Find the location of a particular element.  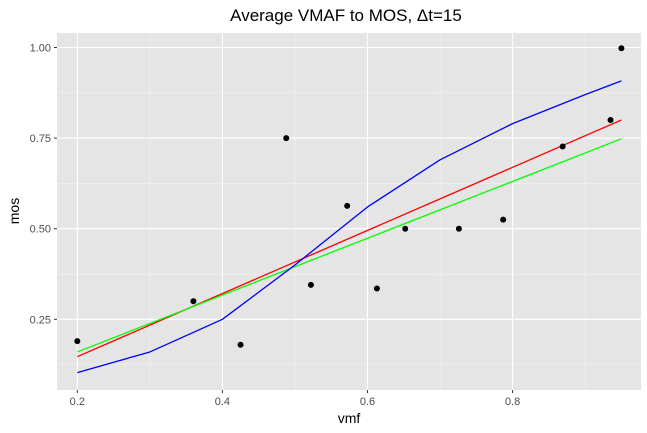

x-tick-label: 0.8 is located at coordinates (512, 402).